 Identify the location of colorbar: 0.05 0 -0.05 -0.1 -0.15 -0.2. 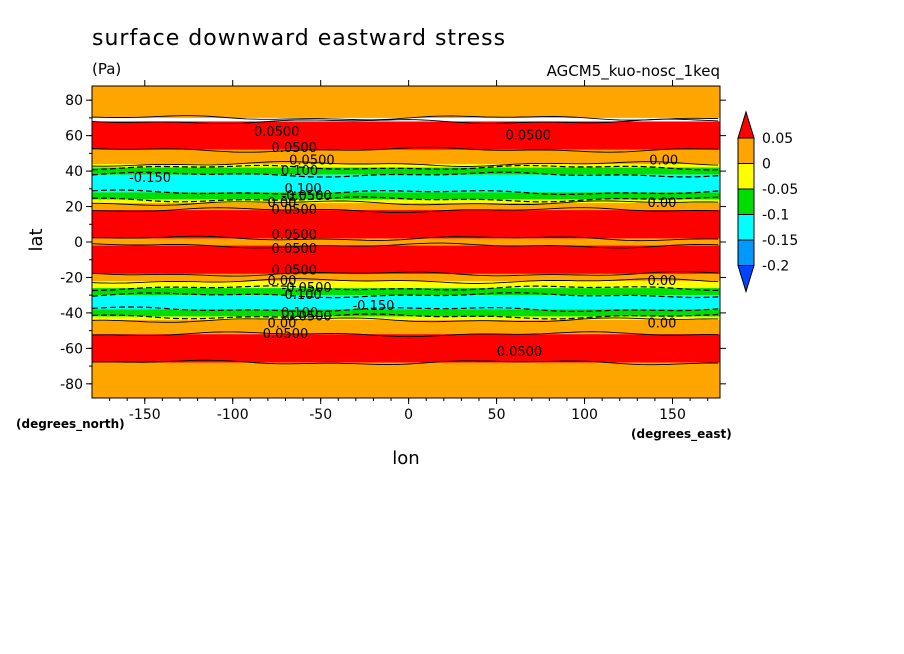
(767, 202).